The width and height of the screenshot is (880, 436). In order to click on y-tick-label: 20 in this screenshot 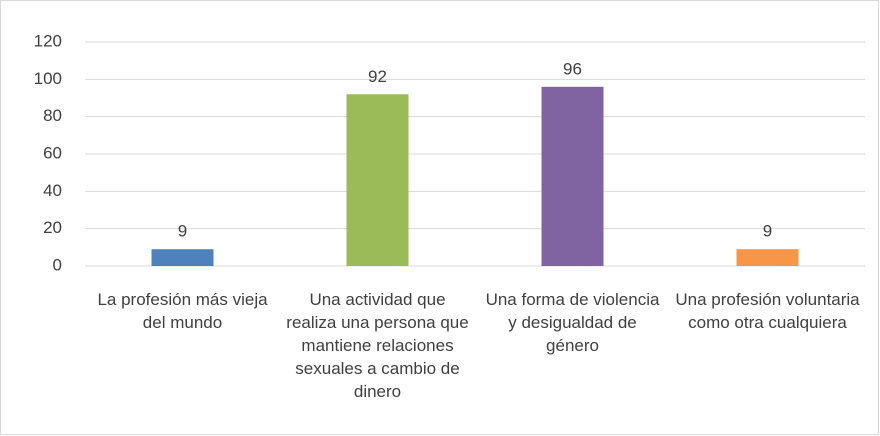, I will do `click(52, 227)`.